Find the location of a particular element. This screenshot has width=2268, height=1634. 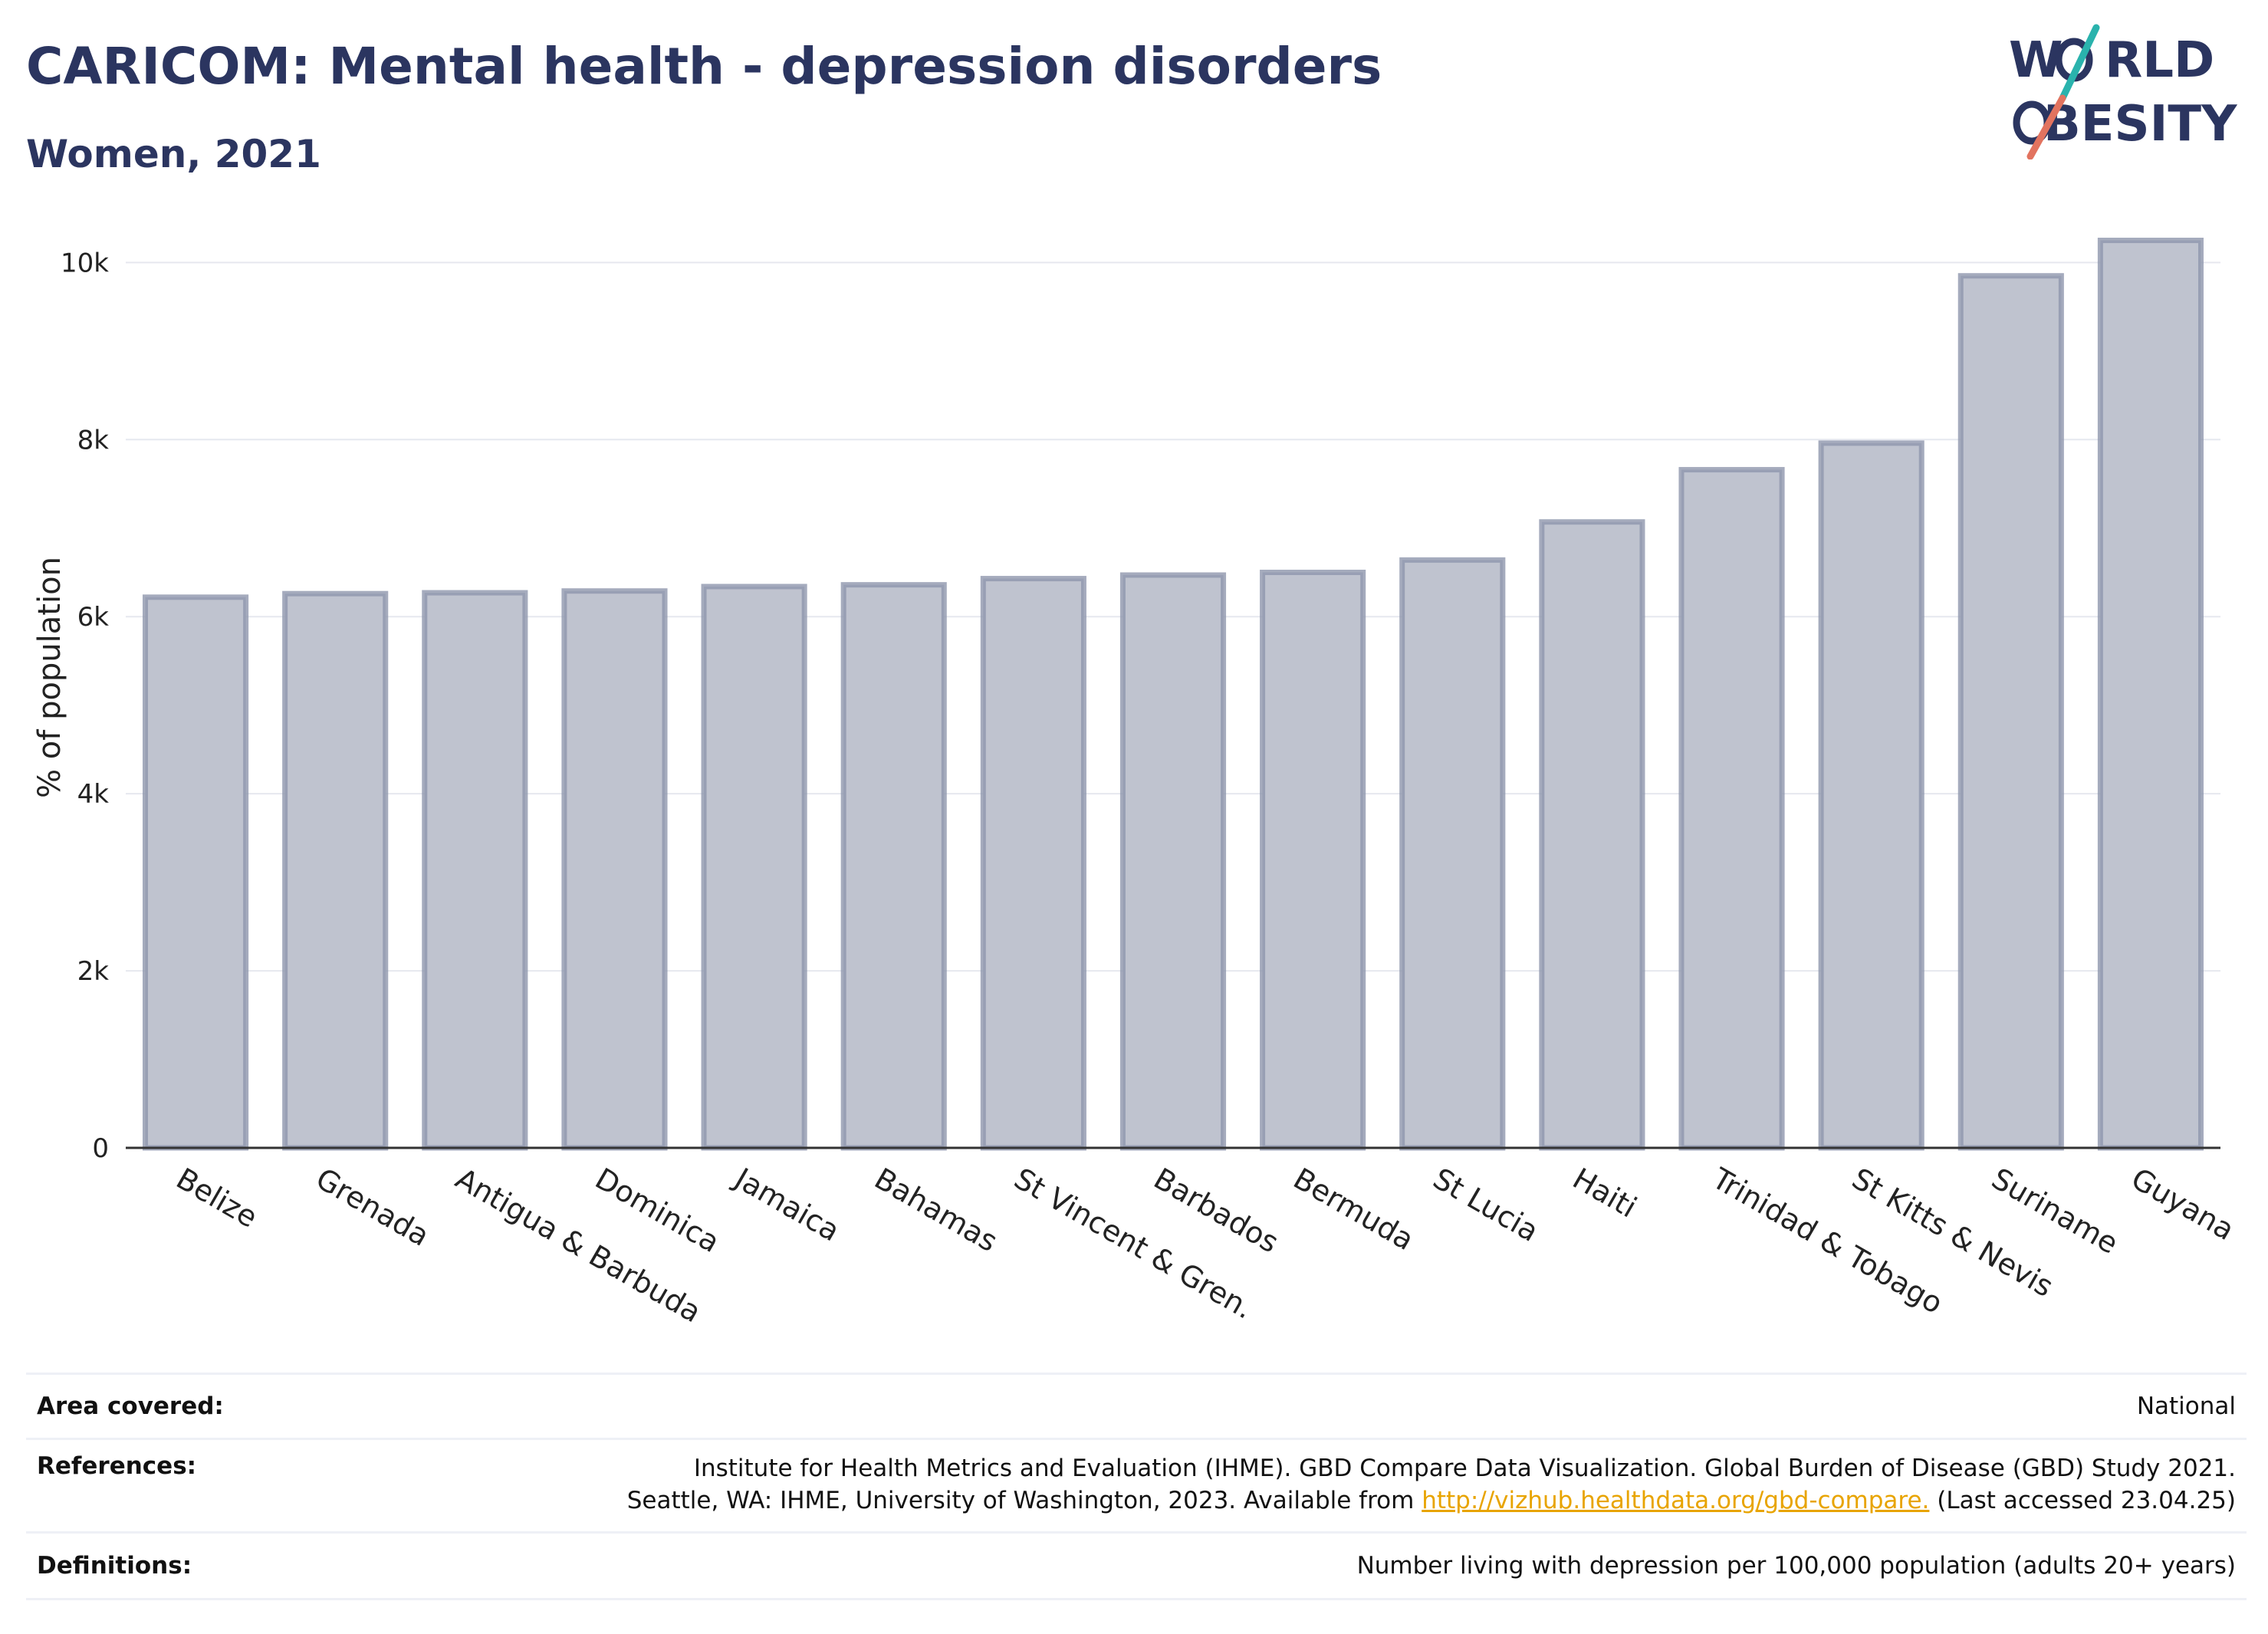

y-tick-label: 10k is located at coordinates (85, 263).